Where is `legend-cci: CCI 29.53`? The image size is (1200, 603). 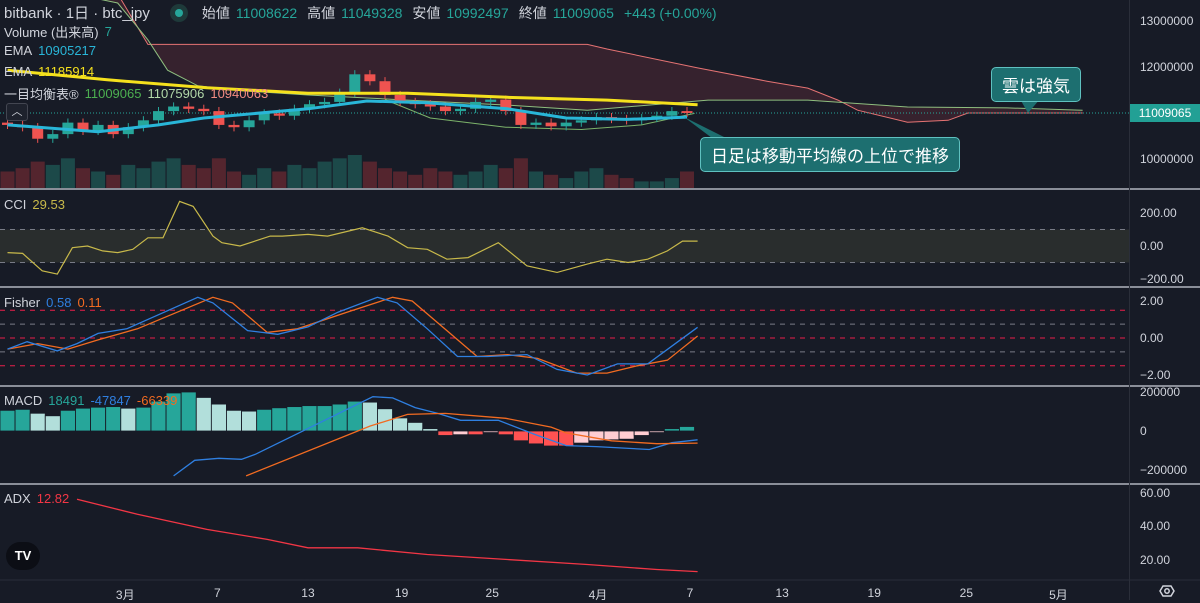 legend-cci: CCI 29.53 is located at coordinates (34, 204).